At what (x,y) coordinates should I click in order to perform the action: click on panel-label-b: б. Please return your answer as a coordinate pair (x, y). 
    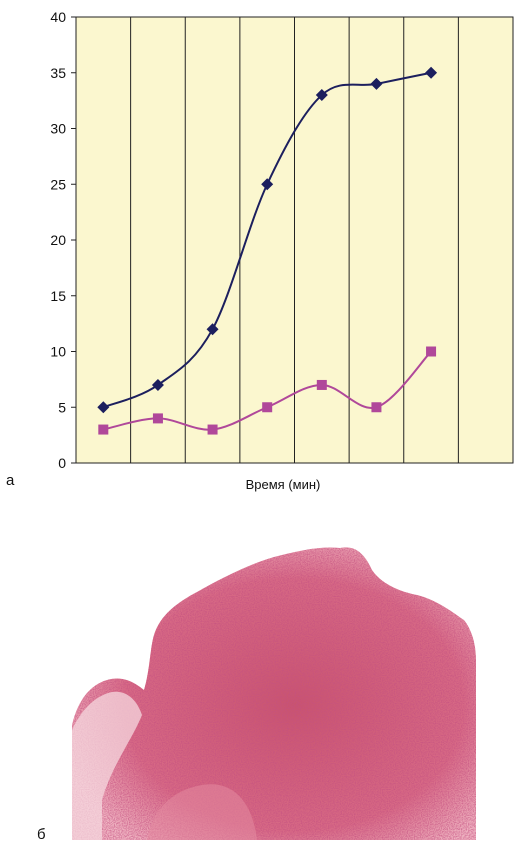
    Looking at the image, I should click on (41, 834).